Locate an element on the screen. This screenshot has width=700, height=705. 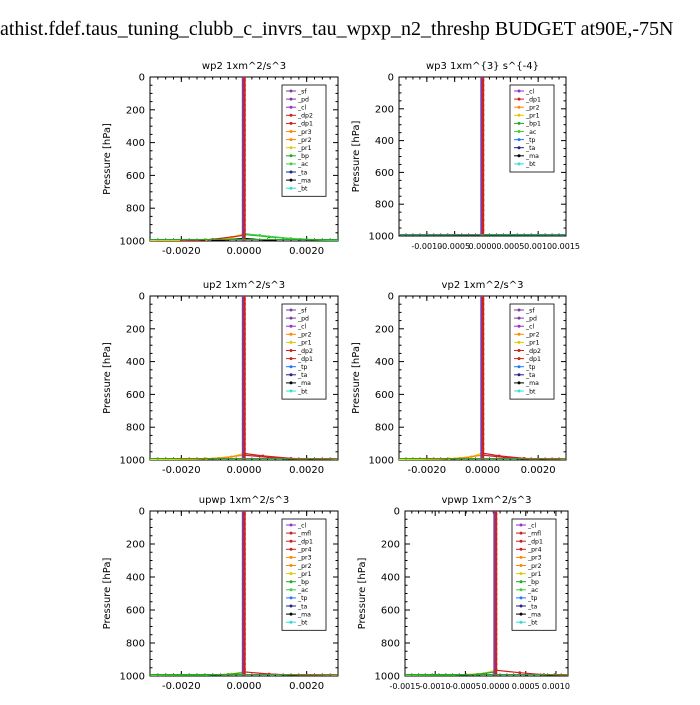
x-tick-label: 0.0010 is located at coordinates (556, 686).